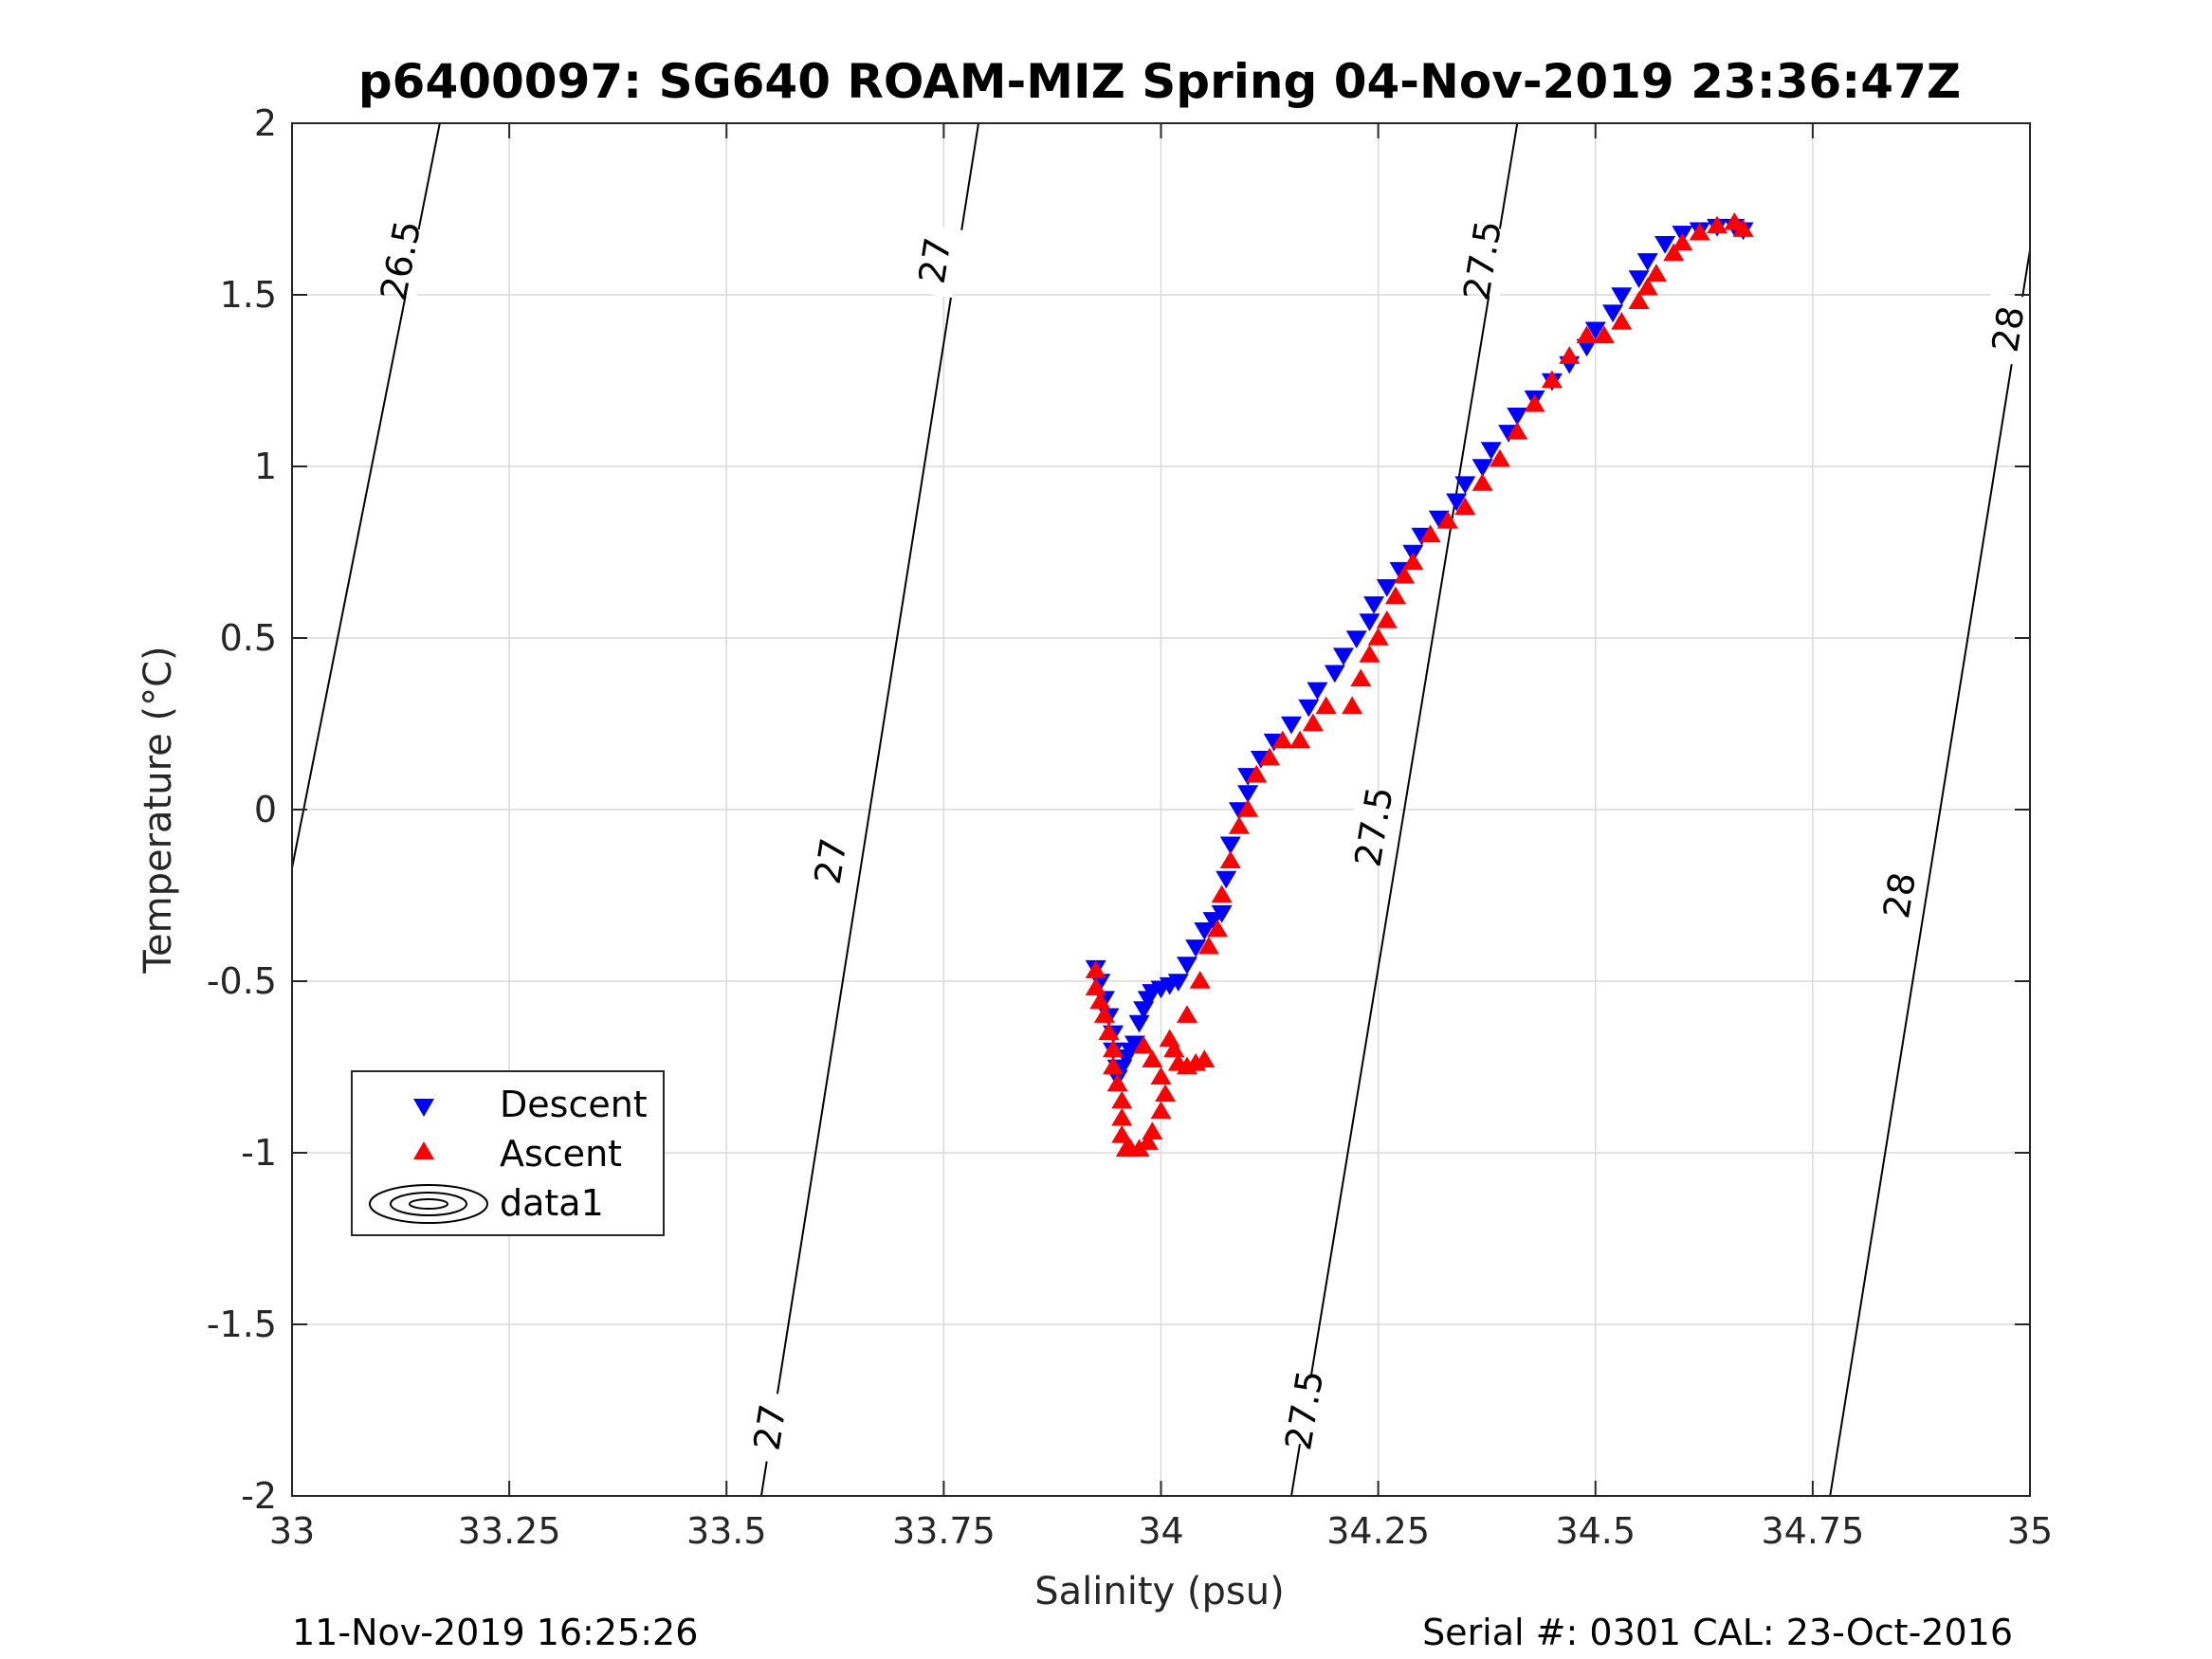 Image resolution: width=2212 pixels, height=1659 pixels. What do you see at coordinates (561, 1154) in the screenshot?
I see `legend-ascent-label: Ascent` at bounding box center [561, 1154].